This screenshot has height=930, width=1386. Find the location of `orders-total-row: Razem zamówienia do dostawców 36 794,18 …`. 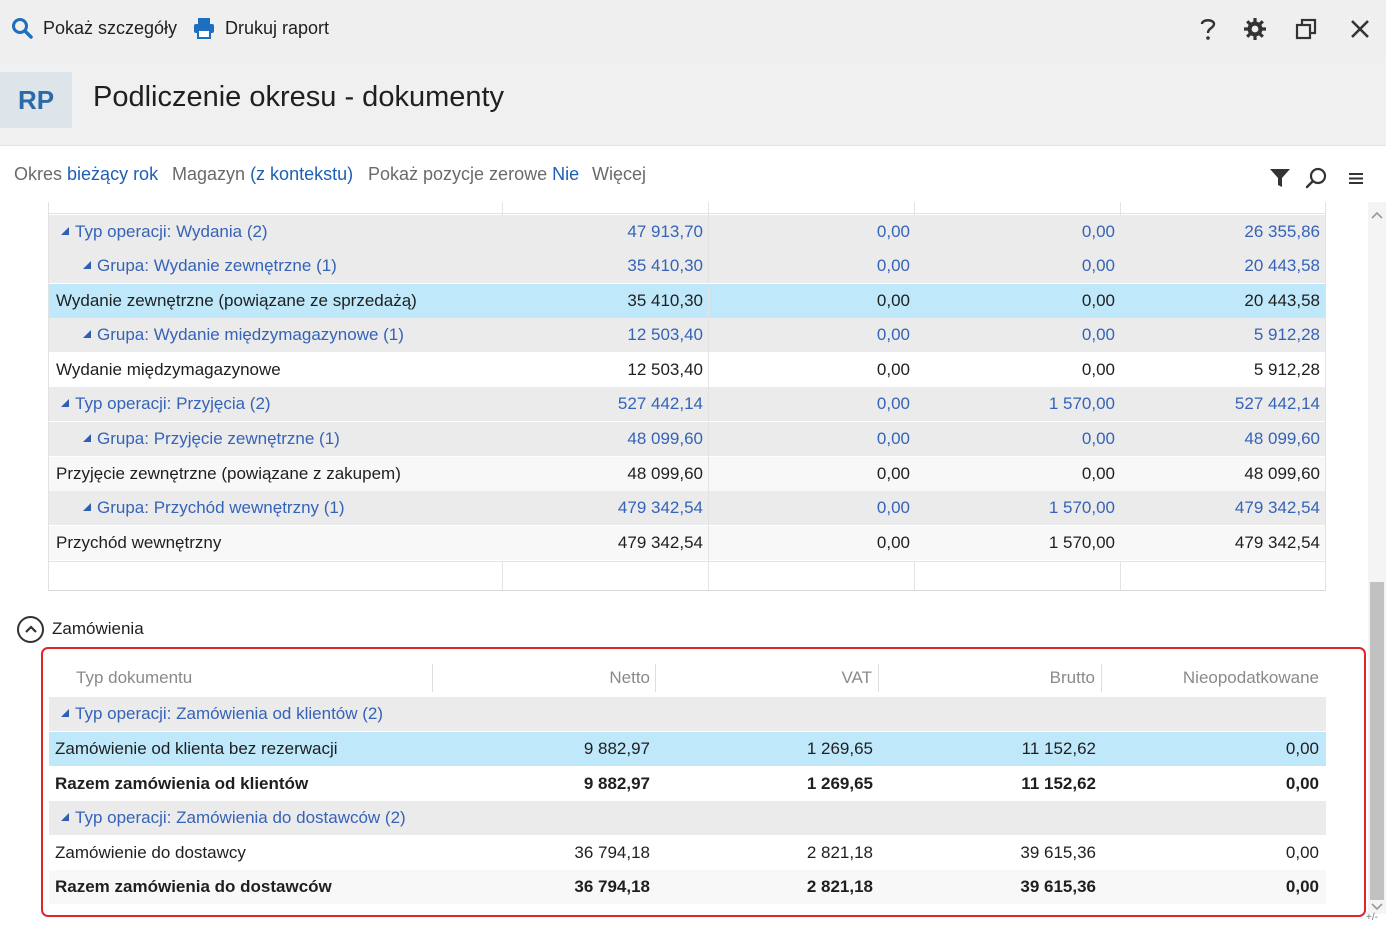

orders-total-row: Razem zamówienia do dostawców 36 794,18 … is located at coordinates (687, 887).